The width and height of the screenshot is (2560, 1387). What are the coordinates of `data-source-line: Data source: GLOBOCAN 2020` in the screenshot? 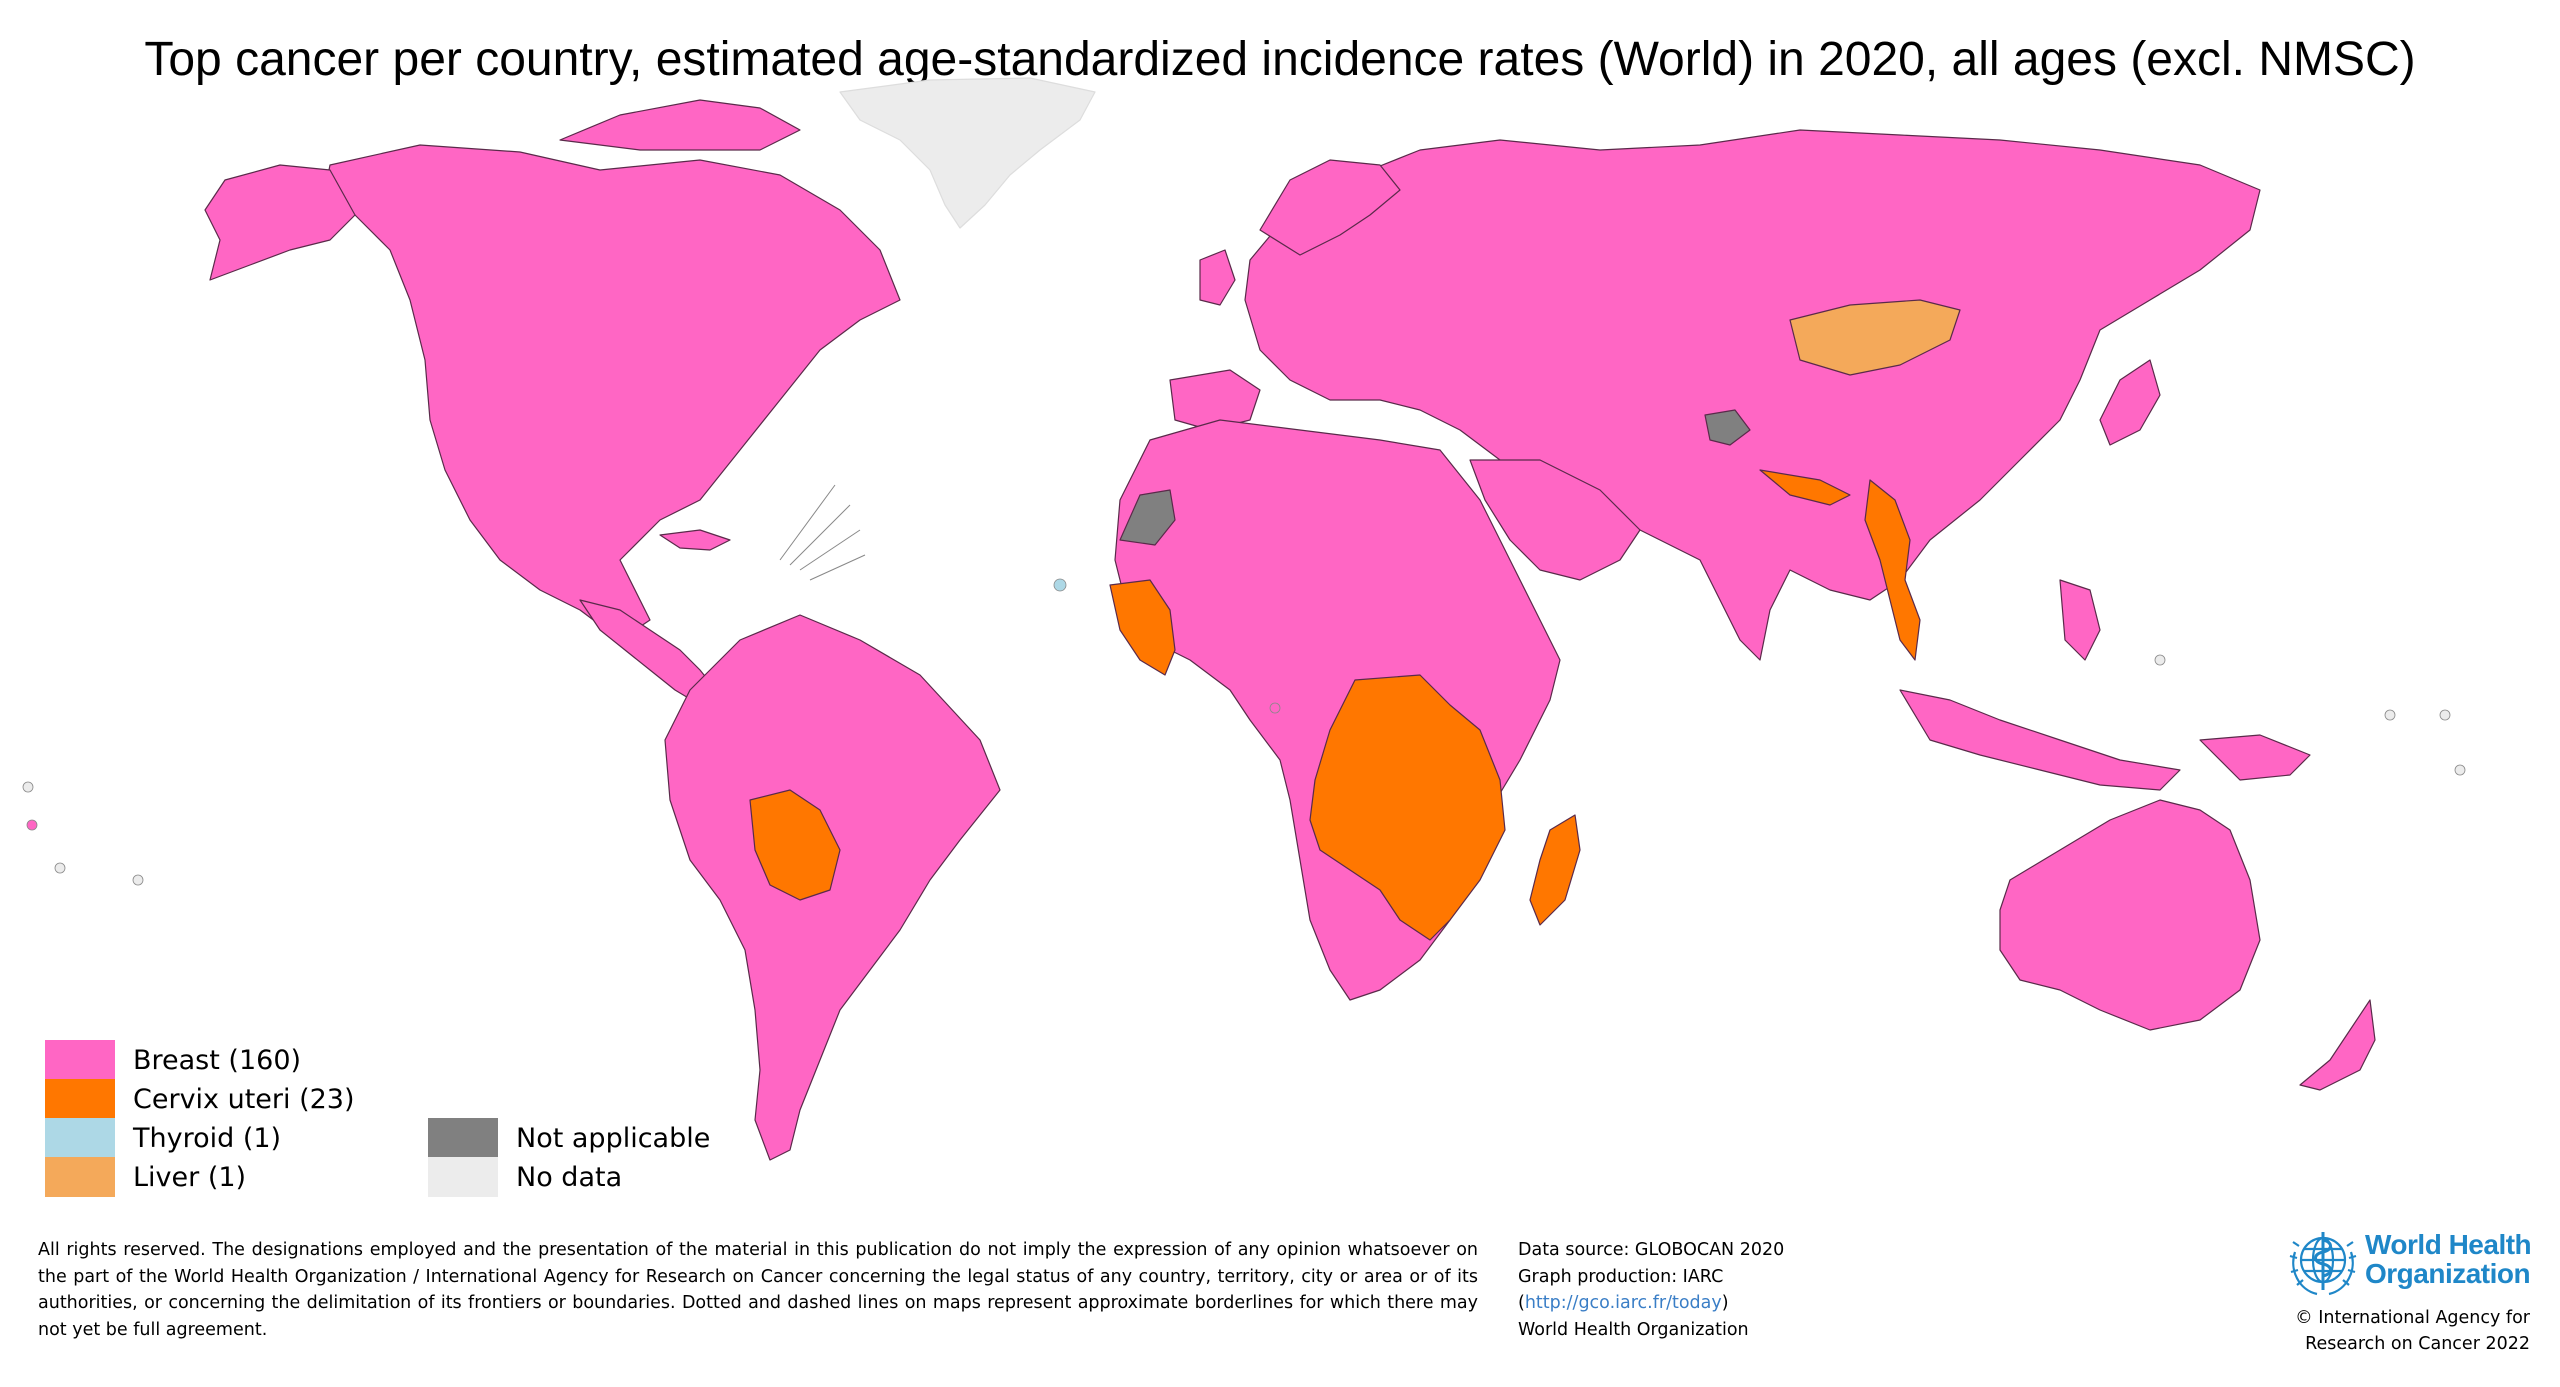 It's located at (1651, 1250).